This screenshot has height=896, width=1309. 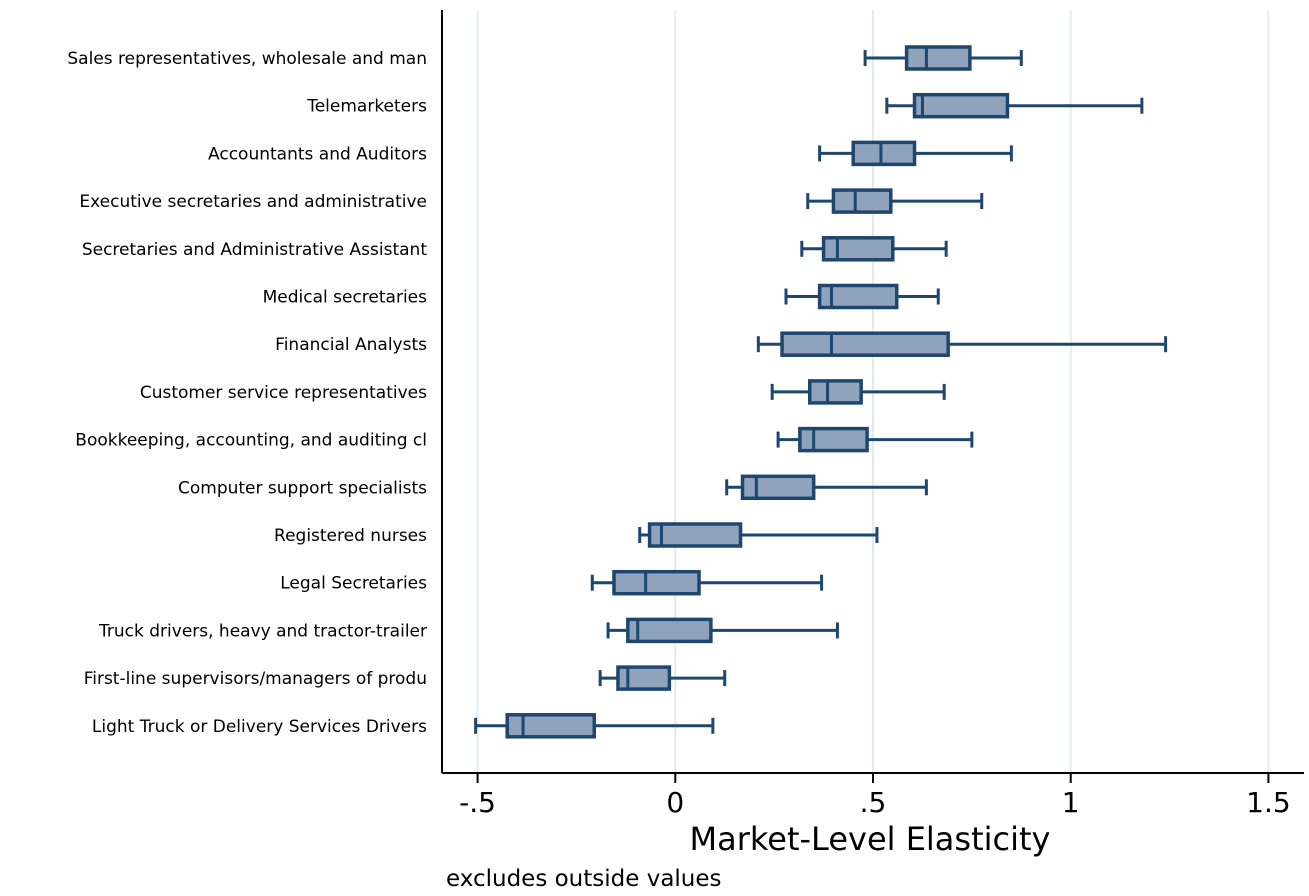 I want to click on x-tick-label-2: .5, so click(x=873, y=802).